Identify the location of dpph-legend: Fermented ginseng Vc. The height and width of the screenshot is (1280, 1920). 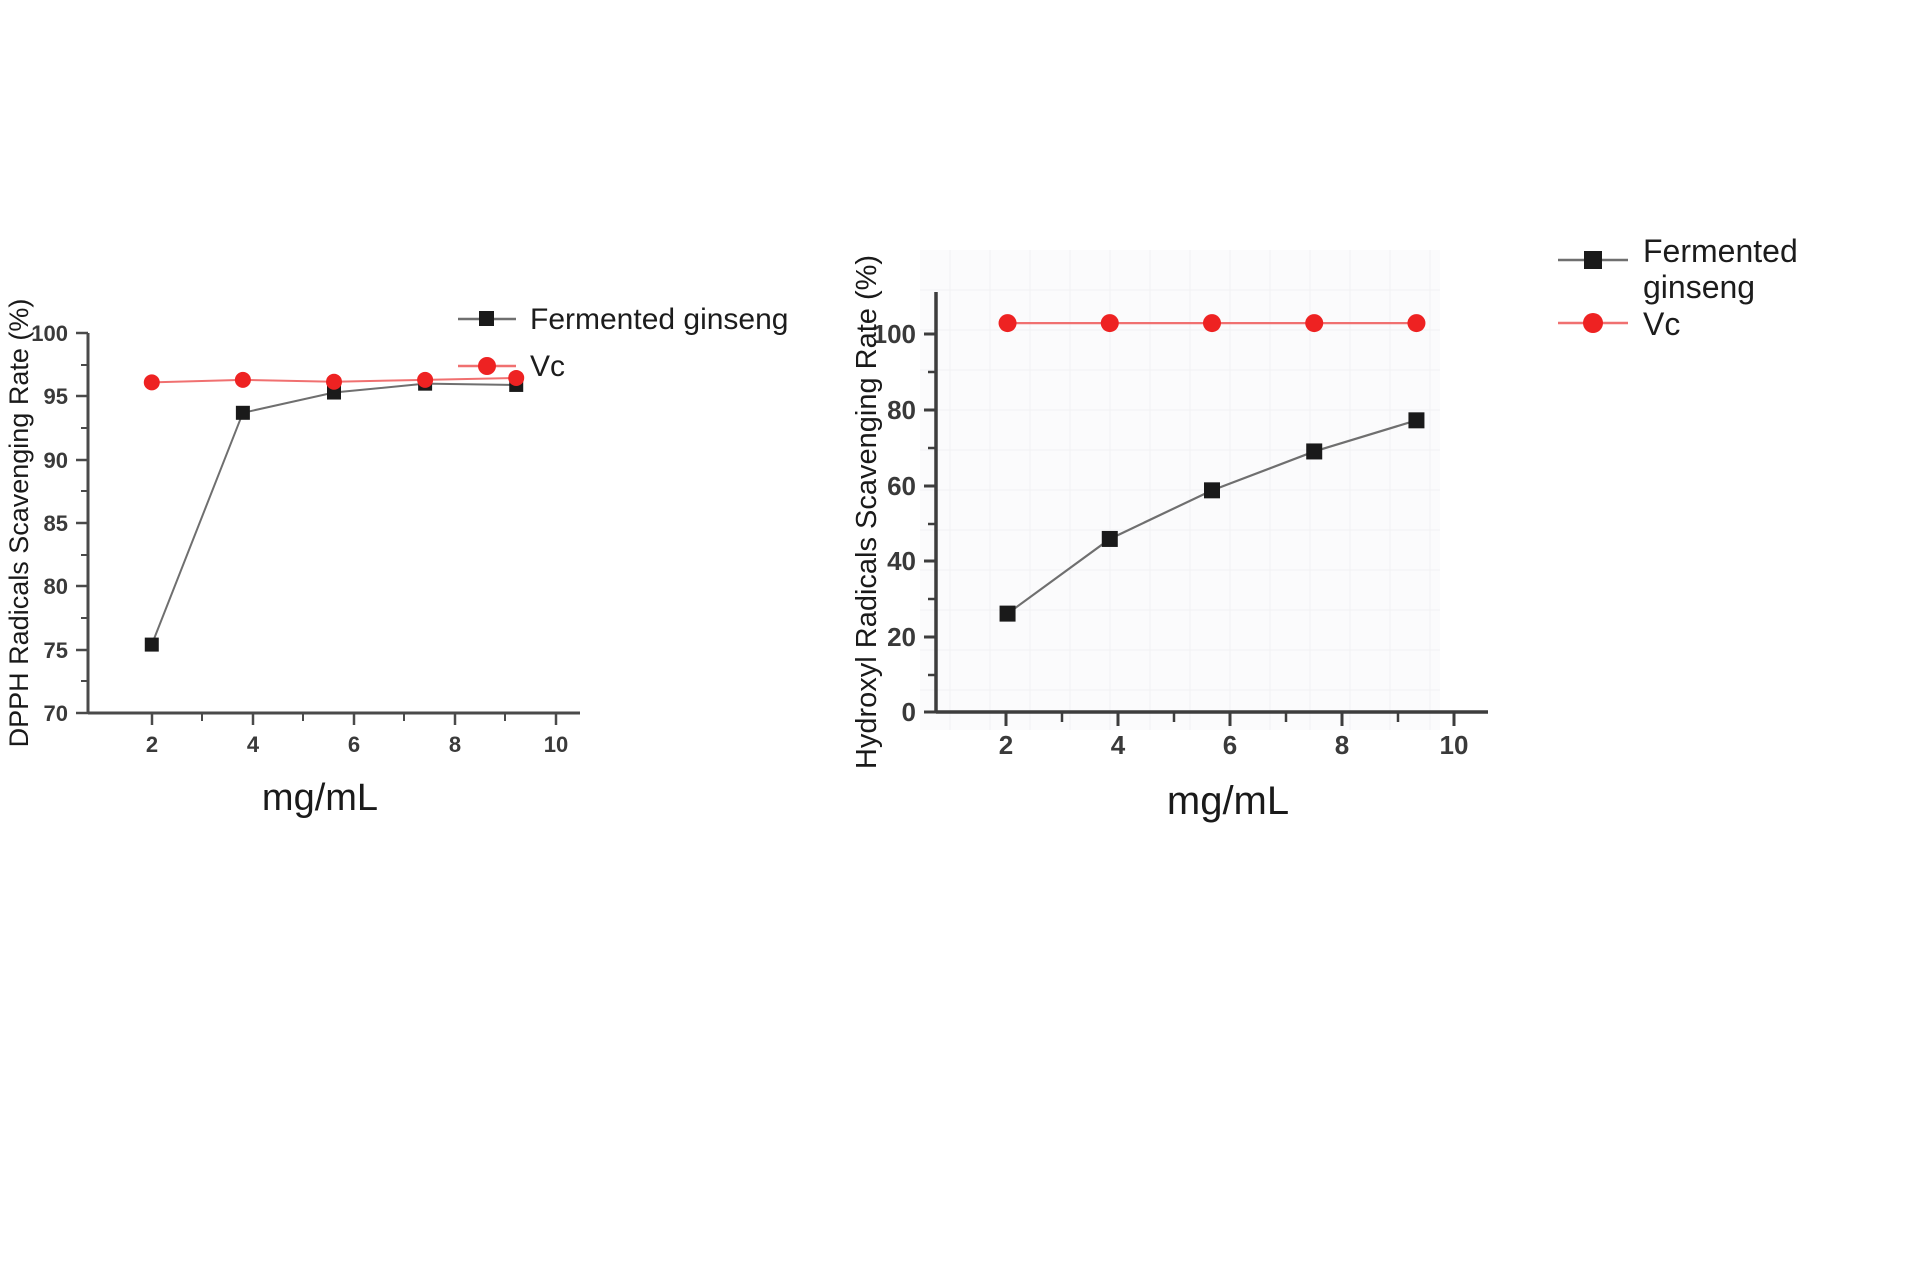
(623, 343).